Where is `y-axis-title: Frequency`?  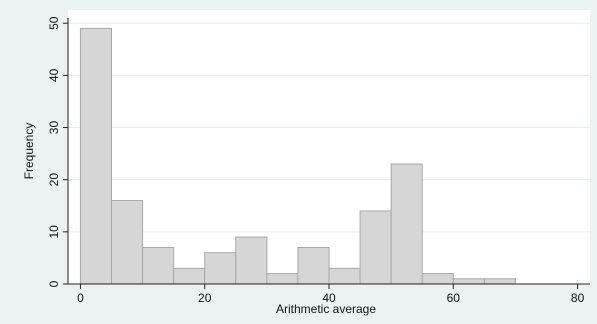 y-axis-title: Frequency is located at coordinates (29, 151).